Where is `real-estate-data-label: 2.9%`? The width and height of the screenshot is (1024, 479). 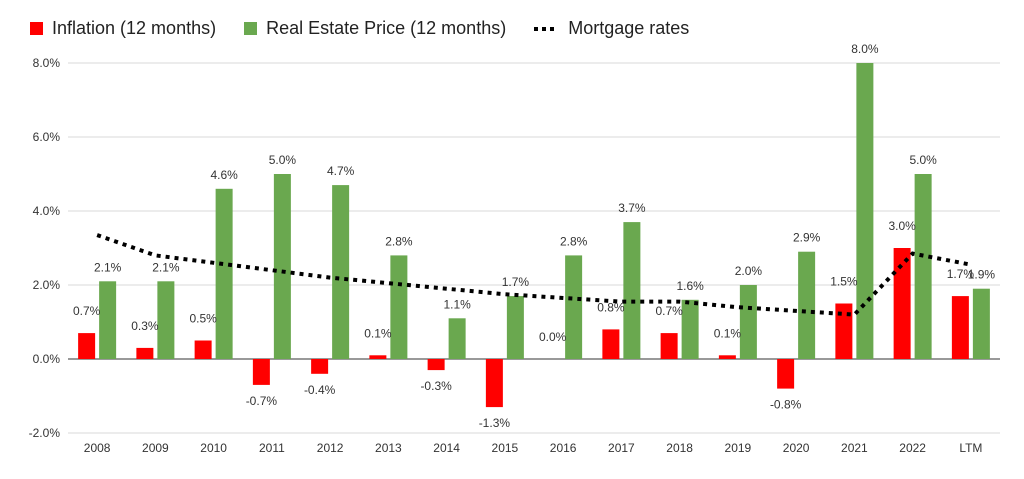 real-estate-data-label: 2.9% is located at coordinates (807, 238).